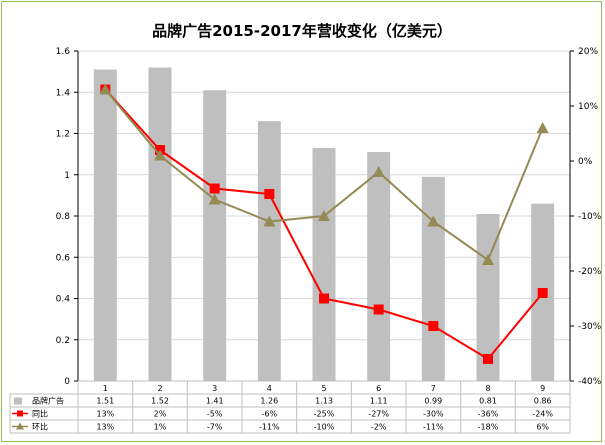 The image size is (605, 445). I want to click on data-label: 1.51, so click(105, 401).